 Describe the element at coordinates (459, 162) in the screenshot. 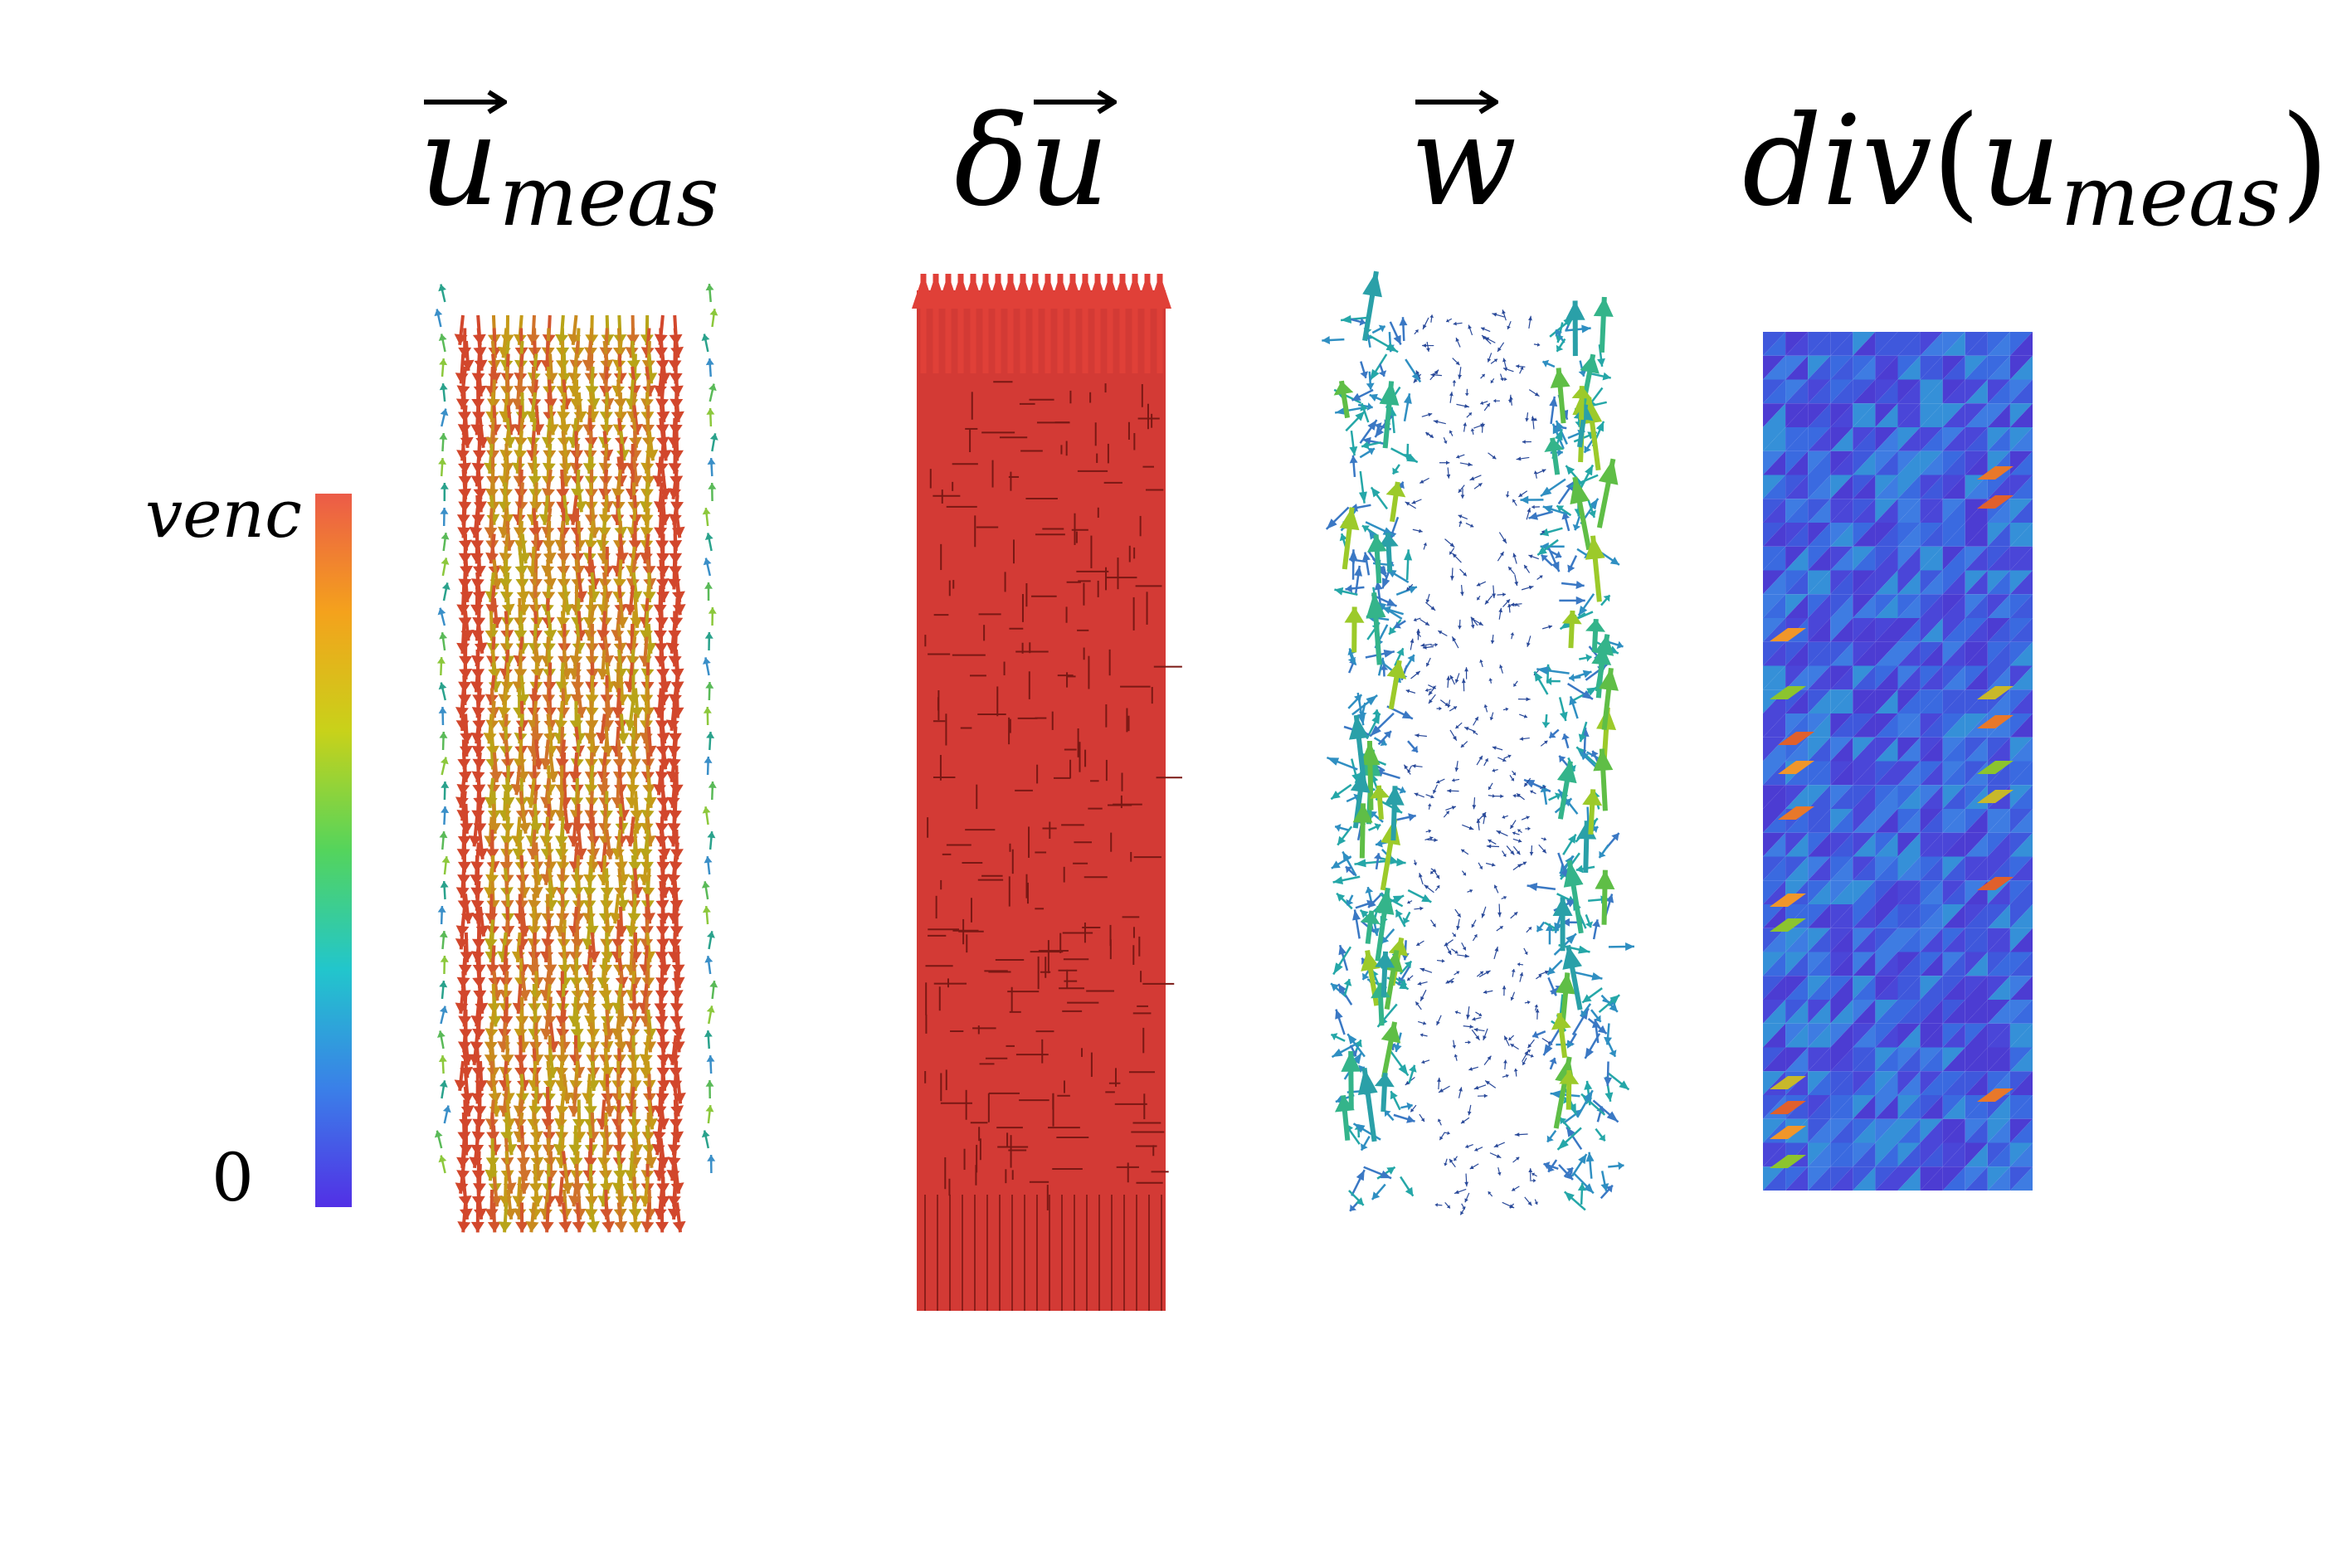

I see `u-symbol: u` at that location.